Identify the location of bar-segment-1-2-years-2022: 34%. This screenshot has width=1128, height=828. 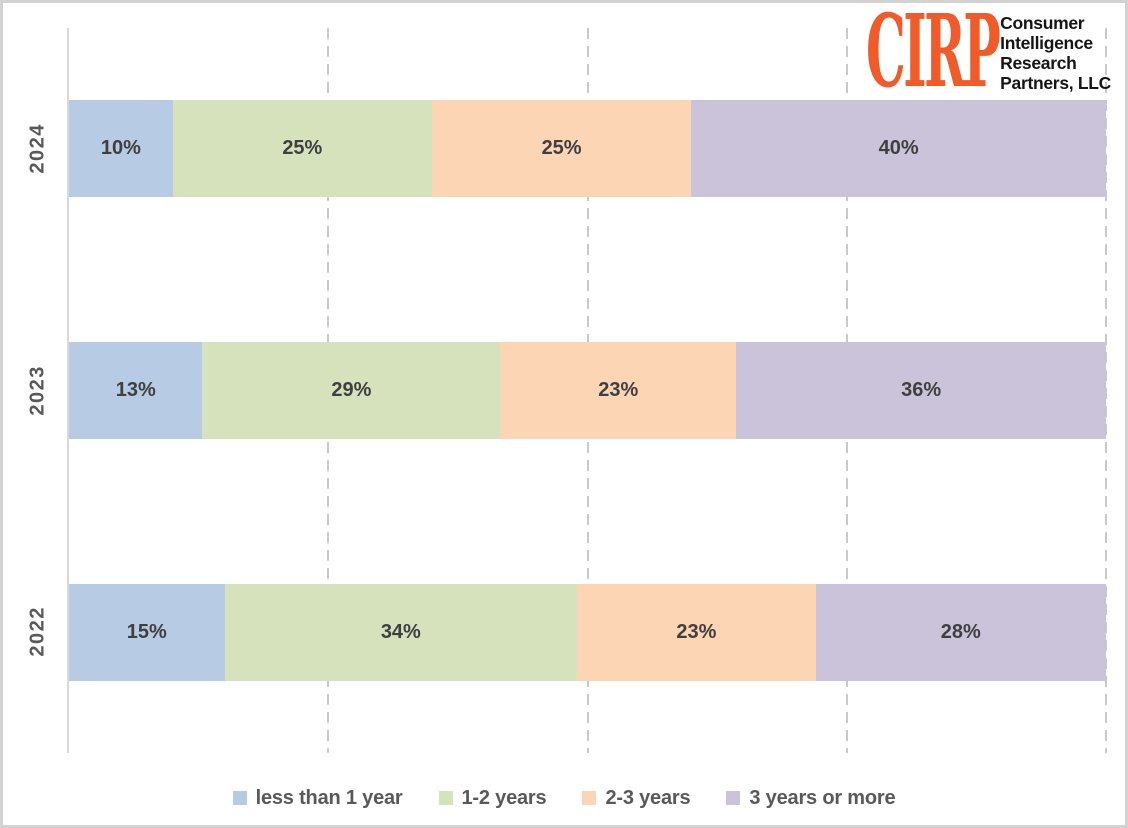
(401, 632).